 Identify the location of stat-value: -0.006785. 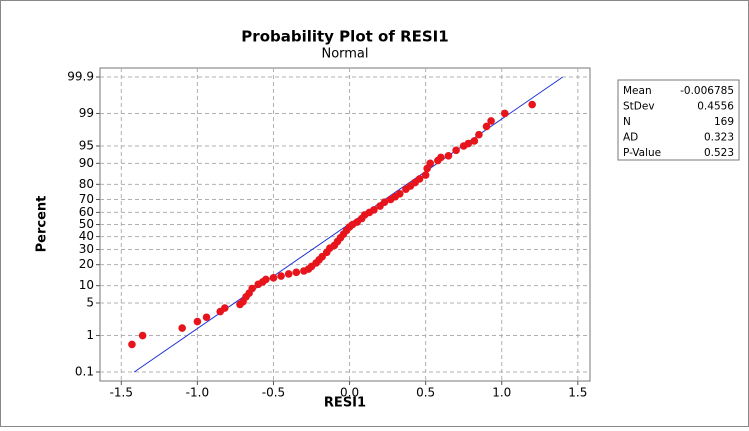
(707, 91).